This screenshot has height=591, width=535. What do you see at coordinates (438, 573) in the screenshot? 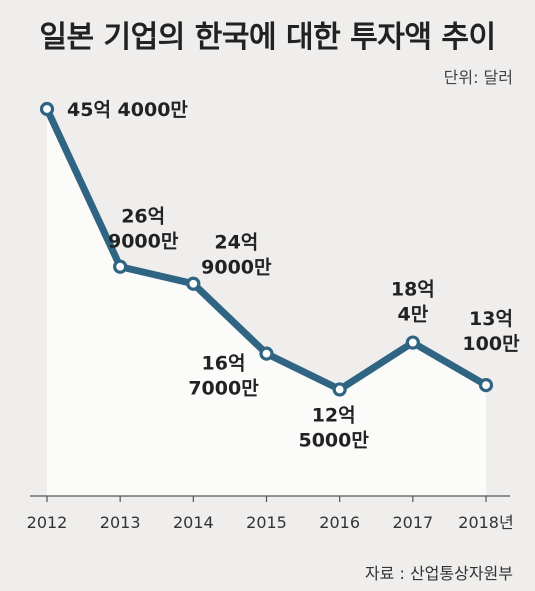
I see `source-note: 자료 : 산업통상자원부` at bounding box center [438, 573].